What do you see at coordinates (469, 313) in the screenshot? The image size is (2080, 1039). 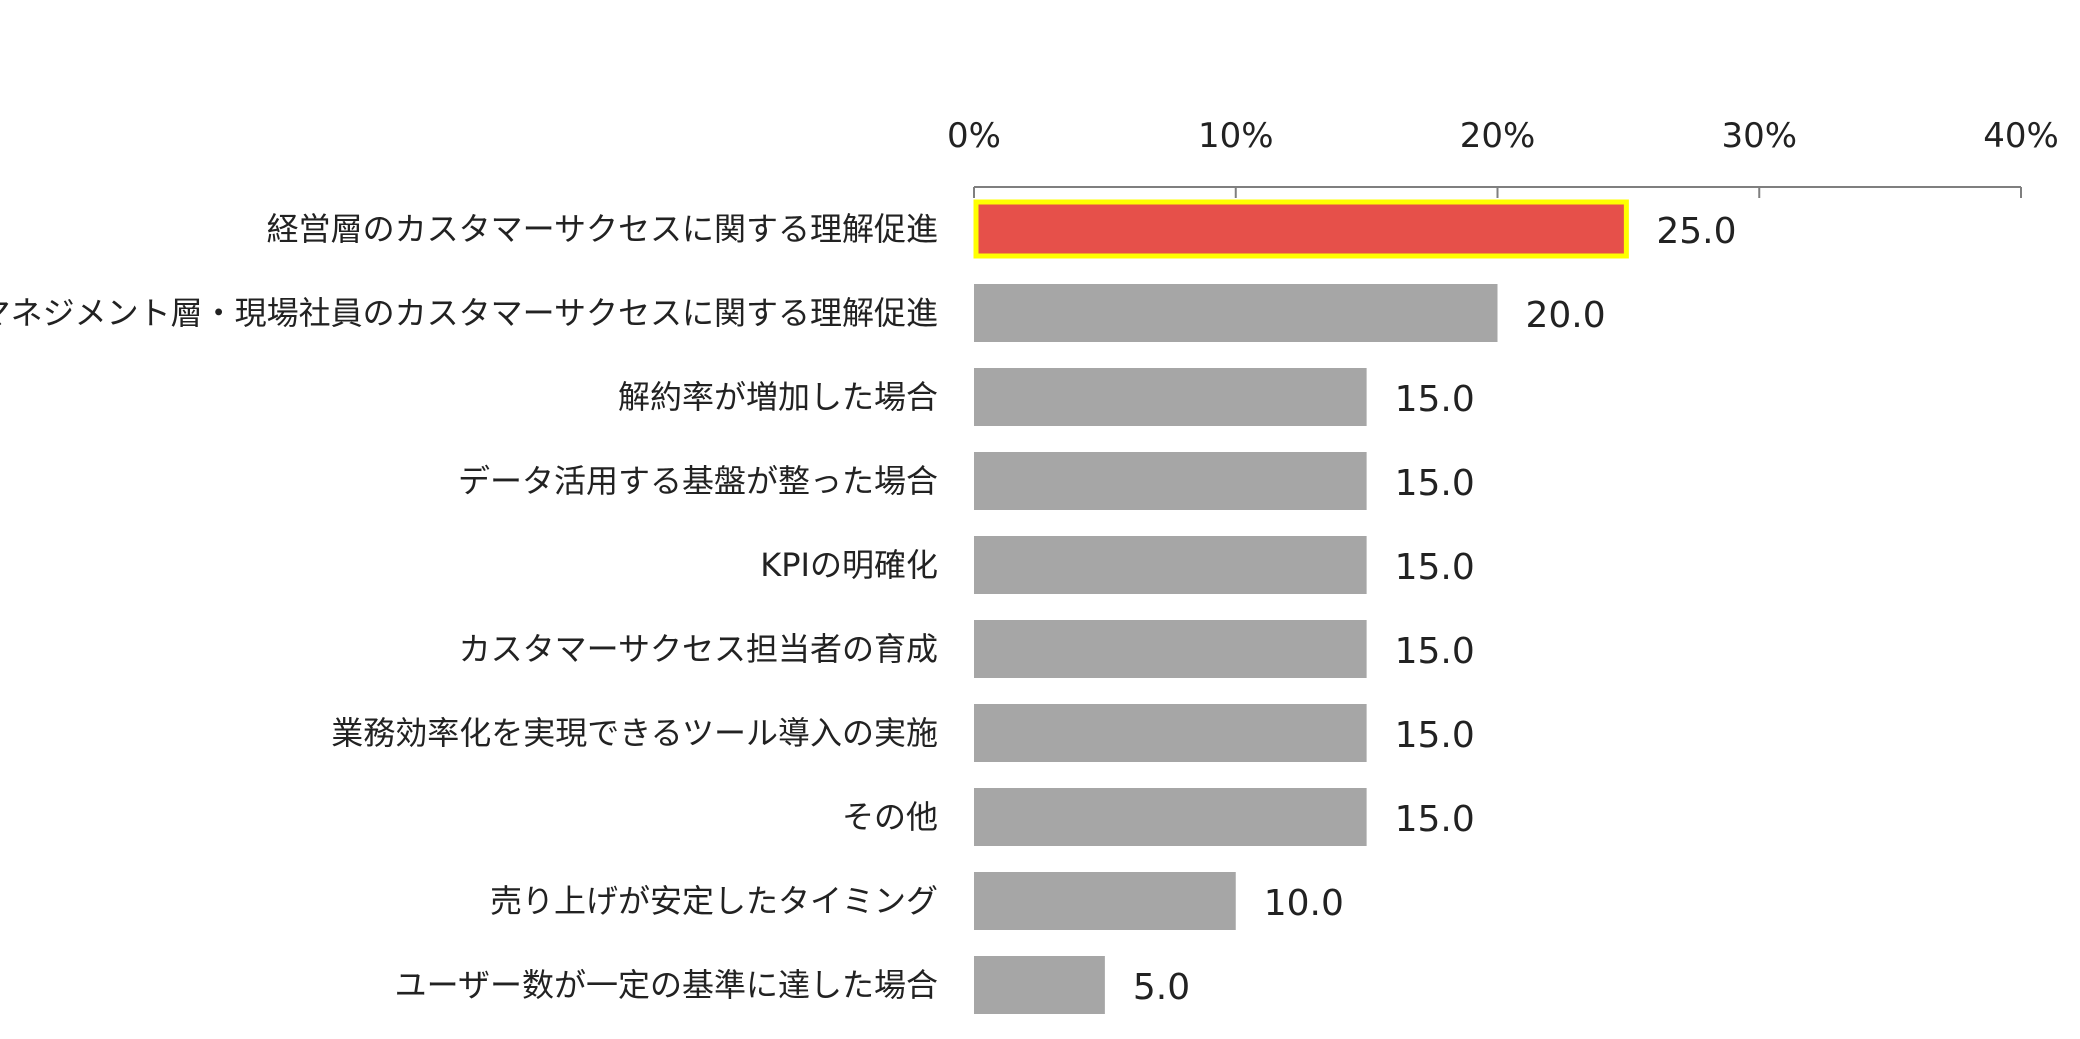 I see `category-label: マネジメント層・現場社員のカスタマーサクセスに関する理解促進` at bounding box center [469, 313].